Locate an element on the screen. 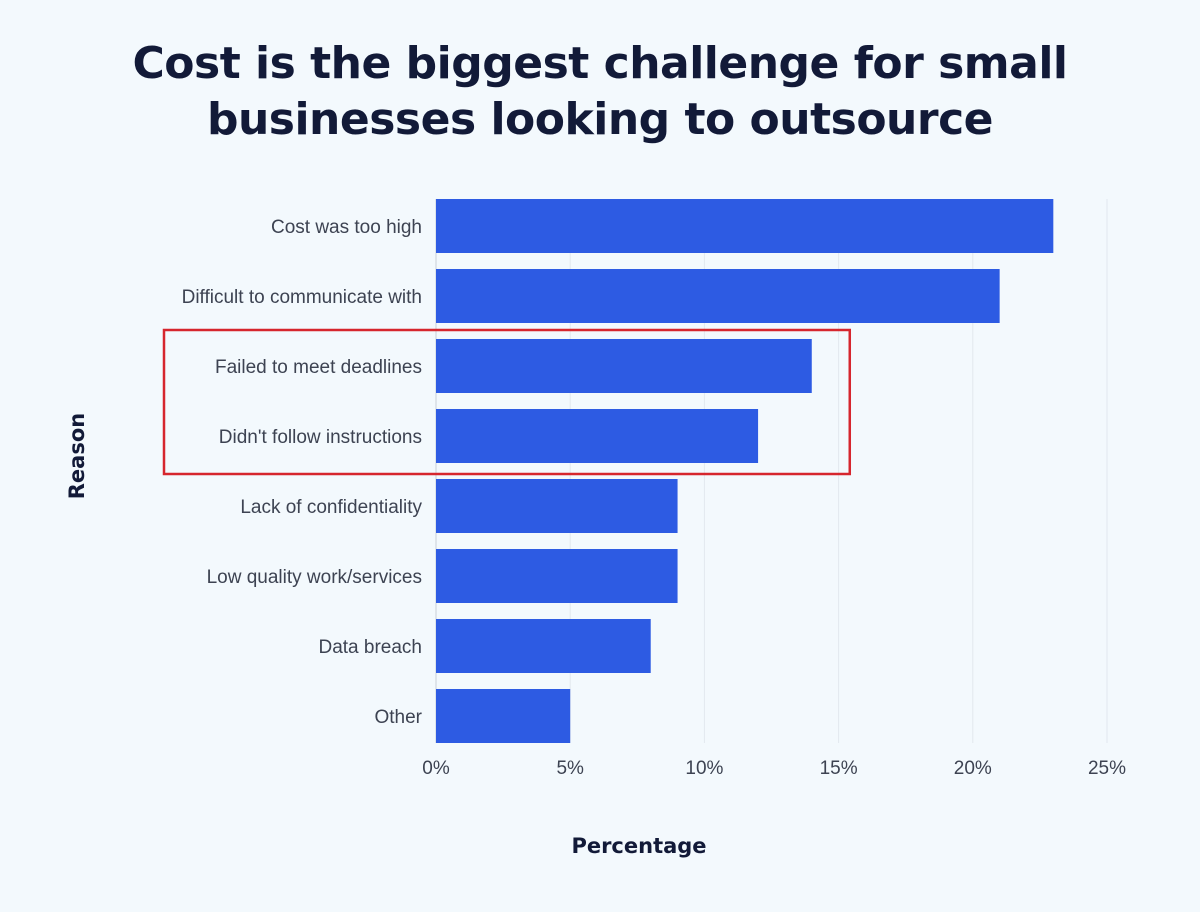  chart-title-line-1: Cost is the biggest challenge for small is located at coordinates (600, 63).